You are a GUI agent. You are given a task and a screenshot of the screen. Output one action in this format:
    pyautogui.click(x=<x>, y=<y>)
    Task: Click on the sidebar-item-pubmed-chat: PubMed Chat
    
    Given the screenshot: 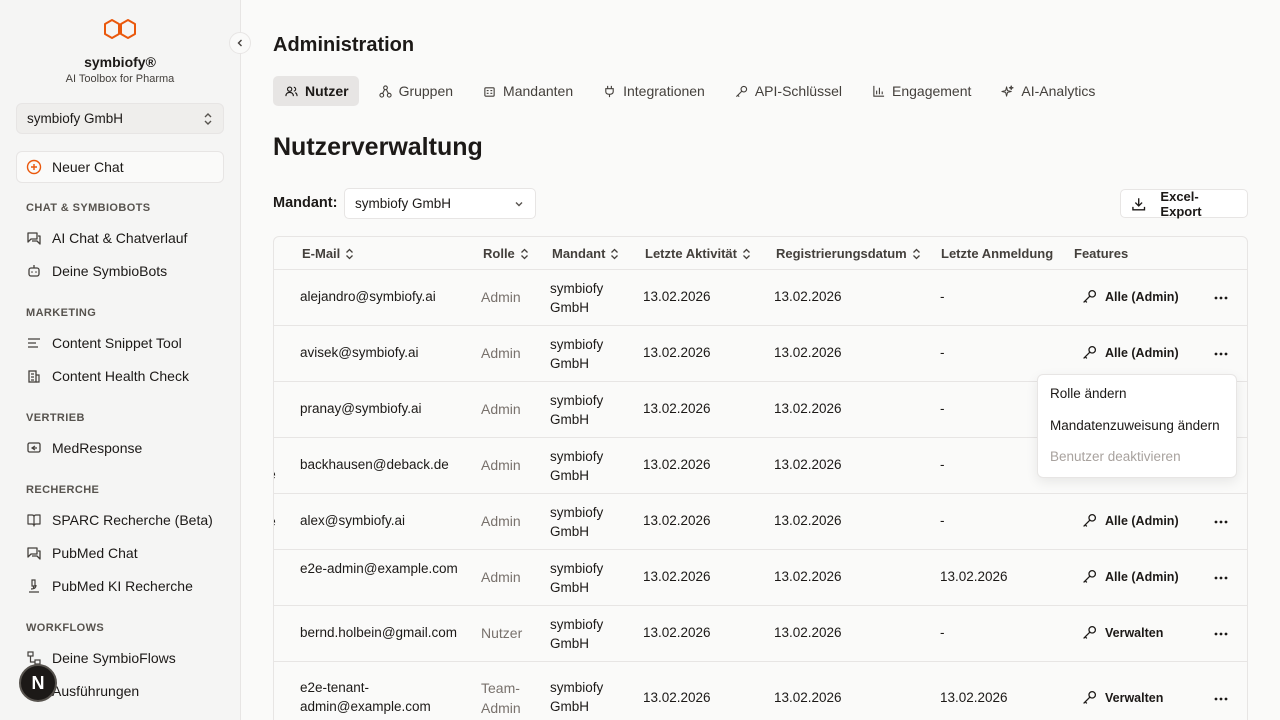 What is the action you would take?
    pyautogui.click(x=82, y=553)
    